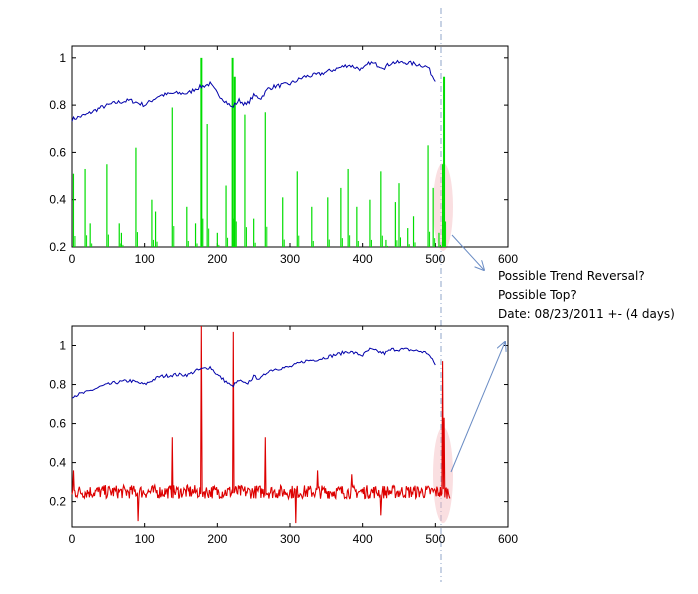 The image size is (698, 594). Describe the element at coordinates (467, 252) in the screenshot. I see `annotation-arrow-down` at that location.